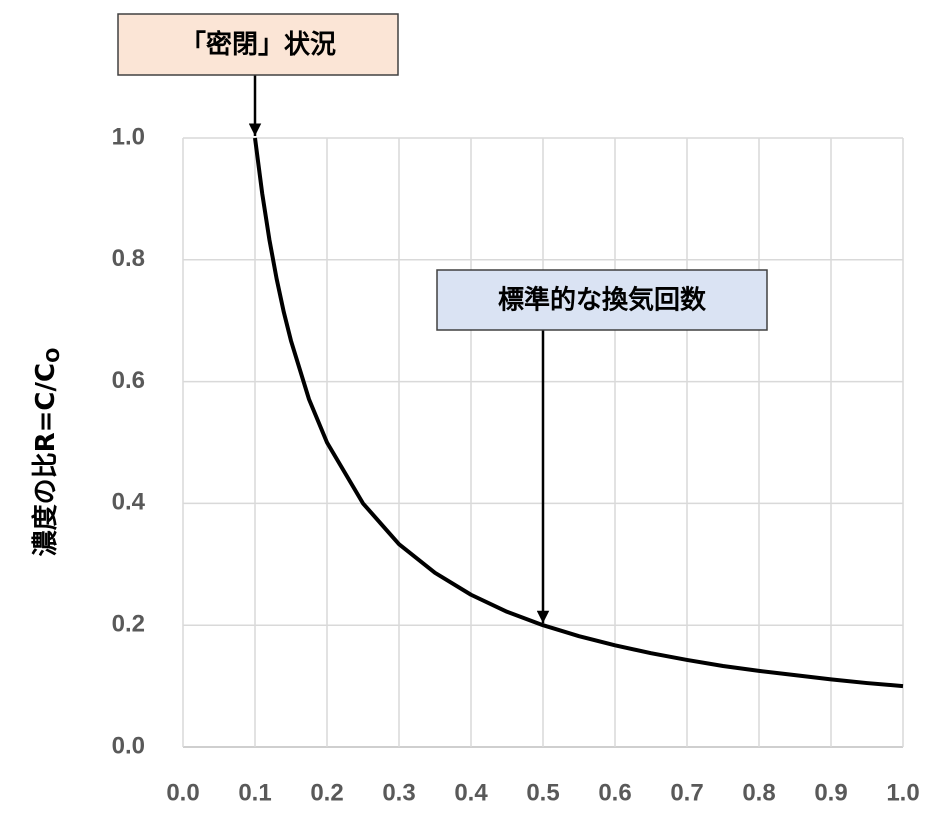 The height and width of the screenshot is (823, 930). What do you see at coordinates (53, 355) in the screenshot?
I see `y-axis-label-subscript: O` at bounding box center [53, 355].